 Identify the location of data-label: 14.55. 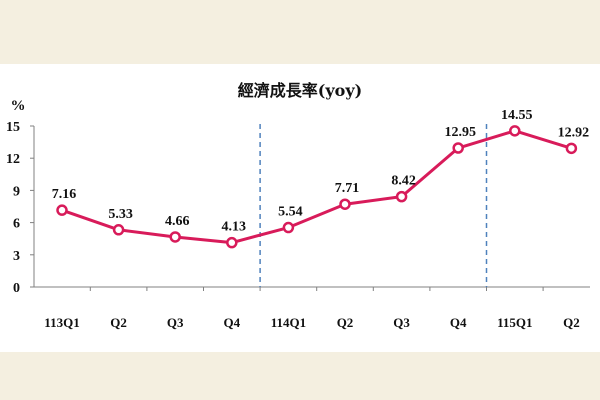
(517, 115).